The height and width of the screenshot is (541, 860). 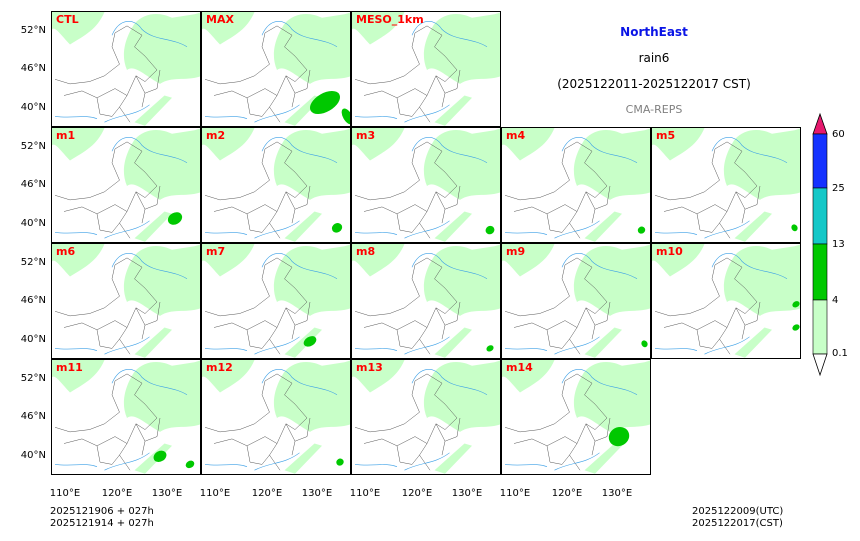 I want to click on colorbar-bin-0.1-4, so click(x=820, y=327).